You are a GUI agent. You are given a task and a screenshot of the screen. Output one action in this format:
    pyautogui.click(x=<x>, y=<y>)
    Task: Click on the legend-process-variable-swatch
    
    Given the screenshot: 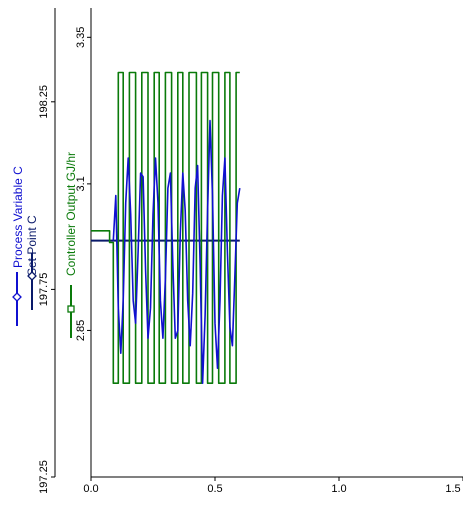 What is the action you would take?
    pyautogui.click(x=17, y=299)
    